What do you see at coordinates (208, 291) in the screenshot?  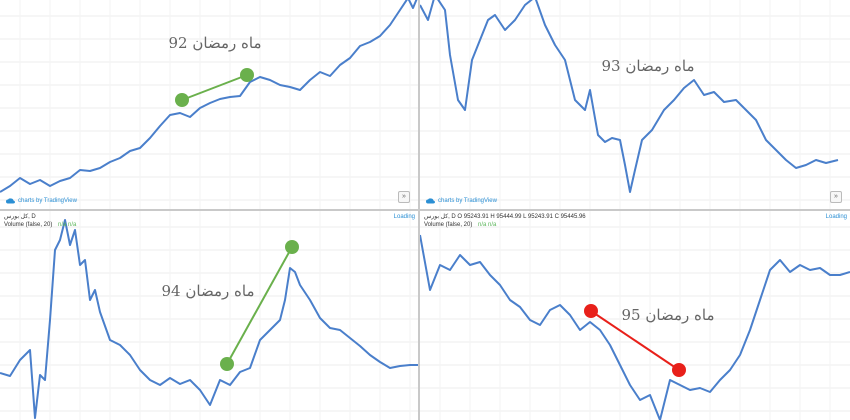 I see `ramadan-label: ماه رمضان 94` at bounding box center [208, 291].